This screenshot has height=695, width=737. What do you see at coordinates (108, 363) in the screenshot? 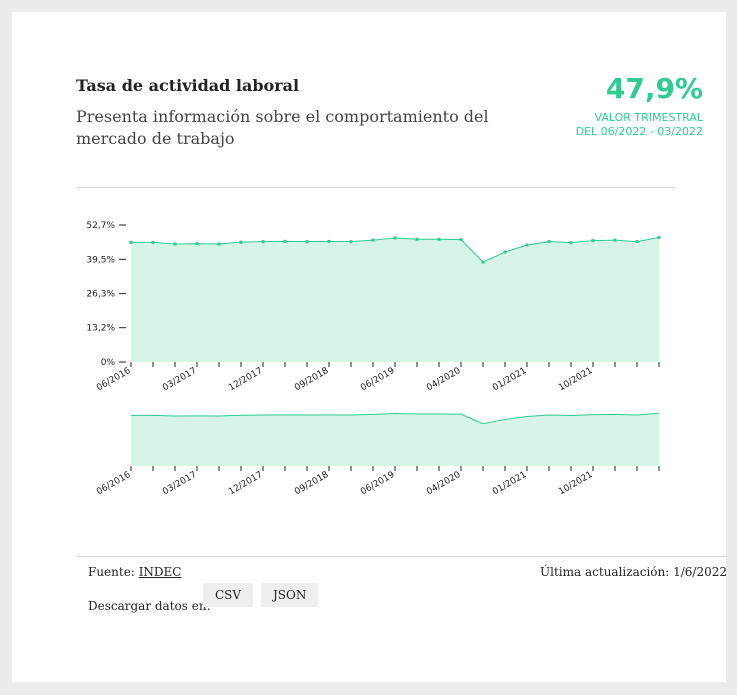
I see `y-tick-label: 0%` at bounding box center [108, 363].